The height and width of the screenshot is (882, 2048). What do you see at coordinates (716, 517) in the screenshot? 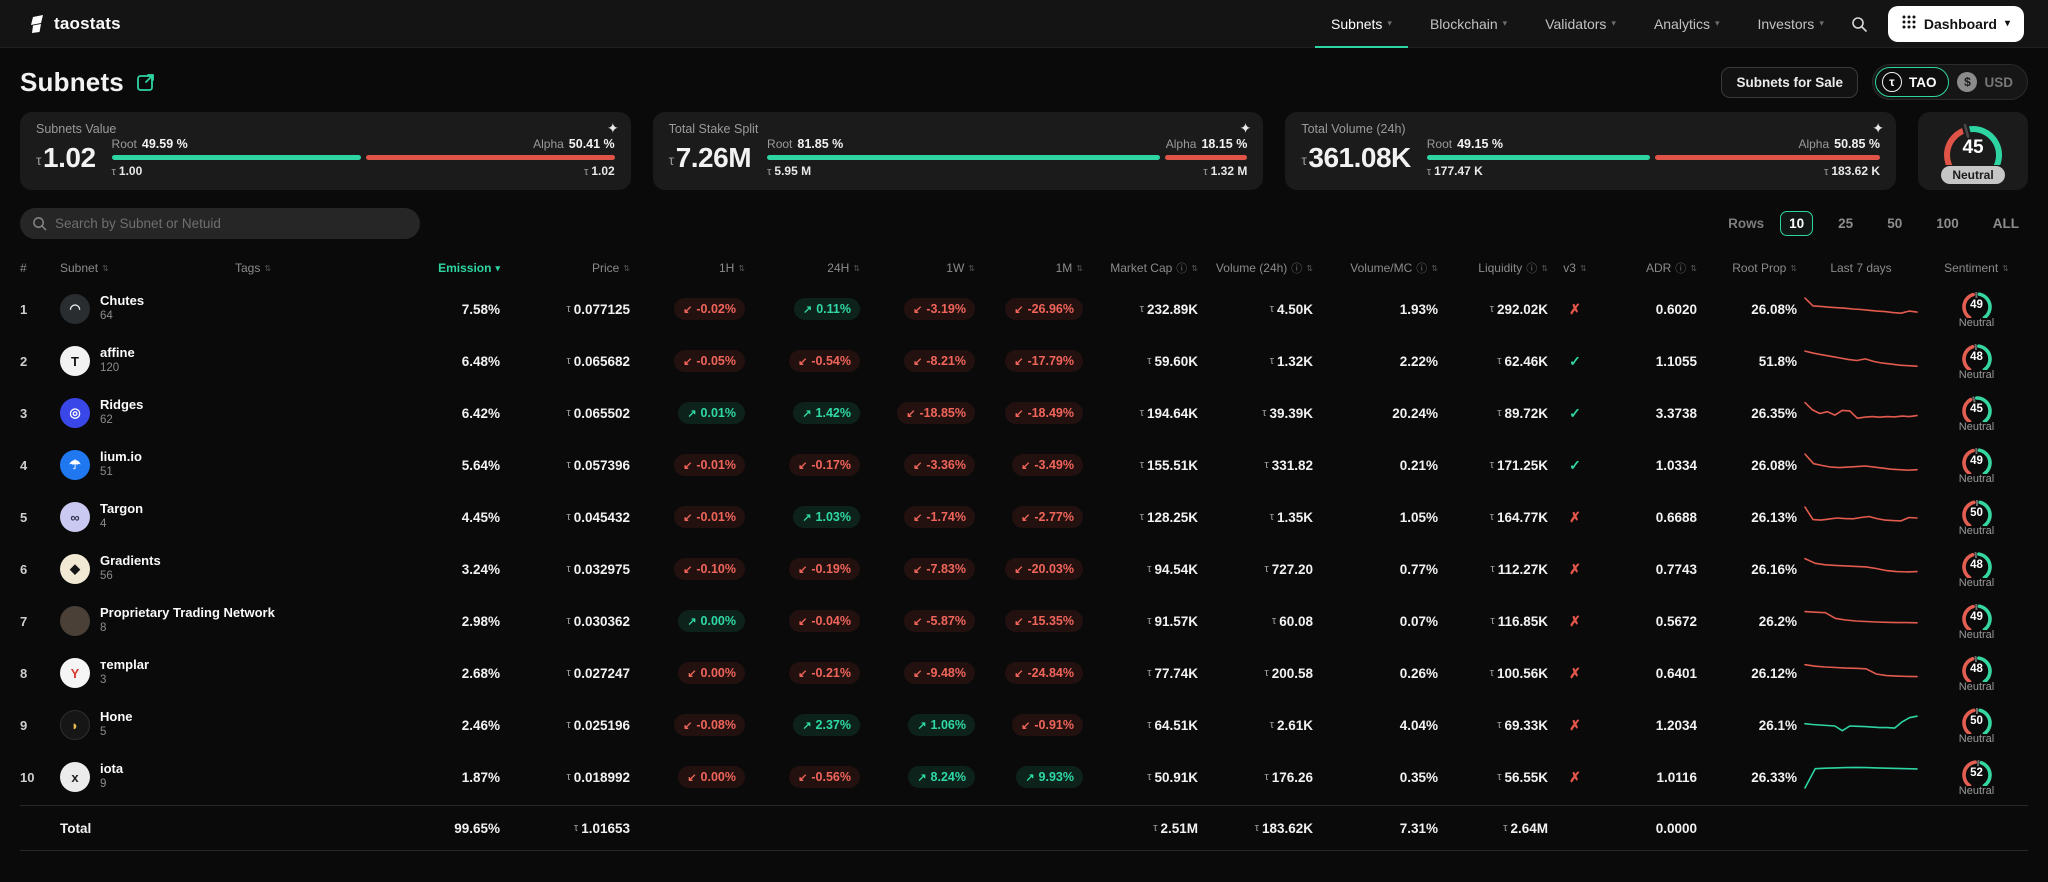
I see `change-value: -0.01%` at bounding box center [716, 517].